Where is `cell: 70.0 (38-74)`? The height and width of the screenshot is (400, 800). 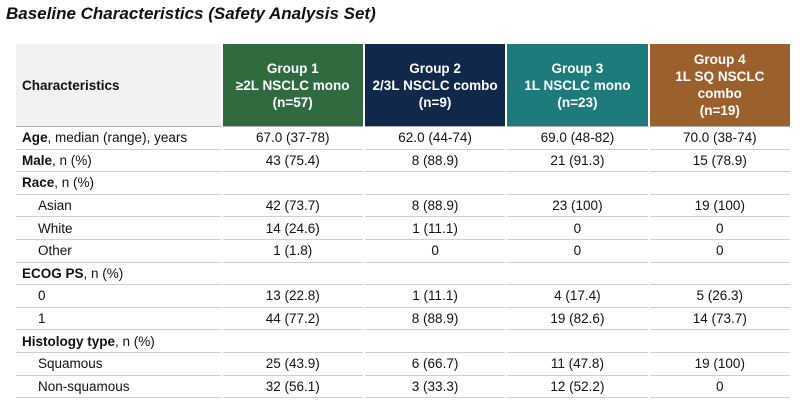
cell: 70.0 (38-74) is located at coordinates (719, 138).